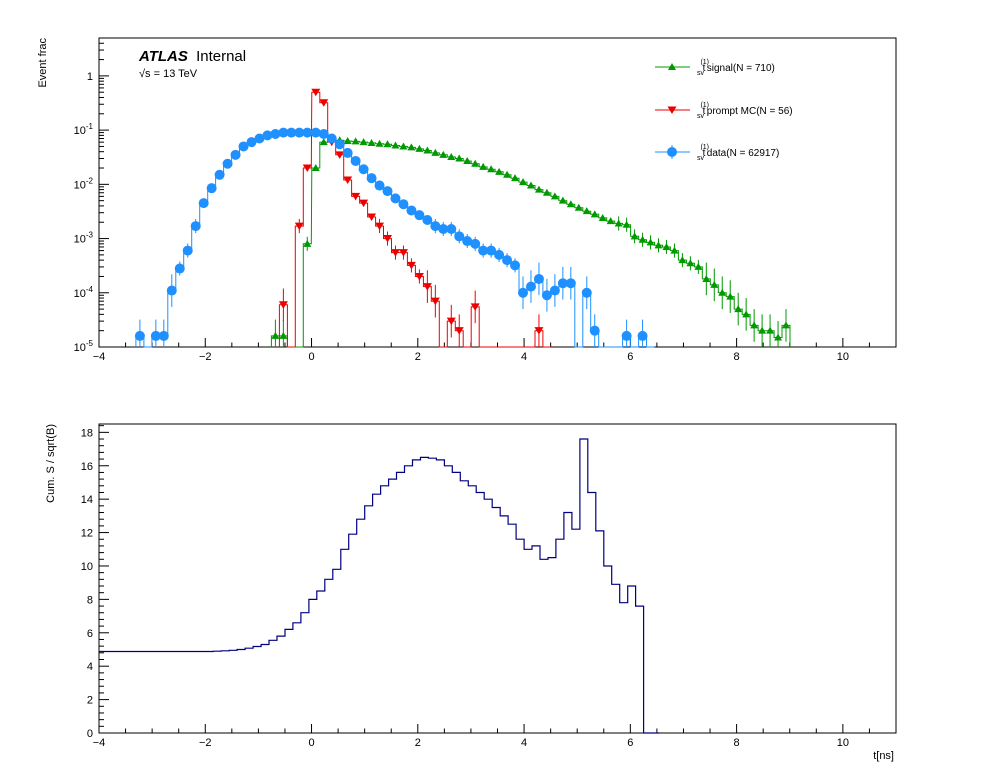  Describe the element at coordinates (745, 111) in the screenshot. I see `legend-label: t(1) sv prompt MC(N = 56)` at that location.